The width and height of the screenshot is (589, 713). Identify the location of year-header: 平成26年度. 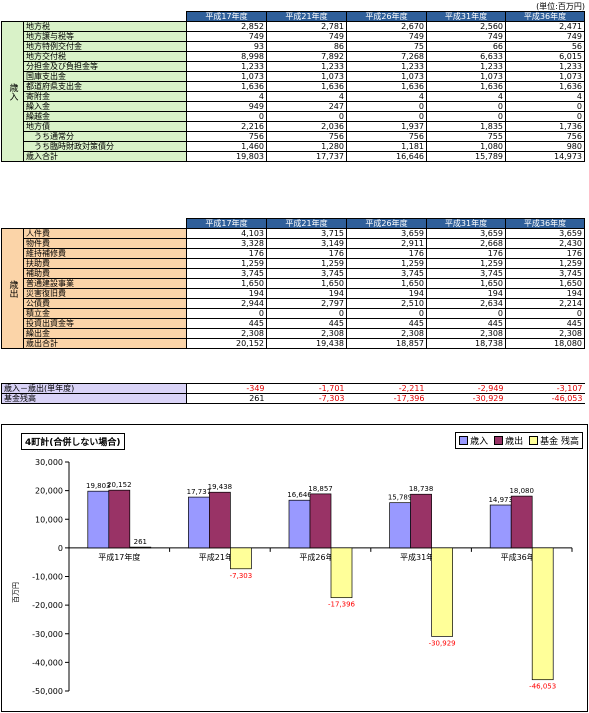
(386, 16).